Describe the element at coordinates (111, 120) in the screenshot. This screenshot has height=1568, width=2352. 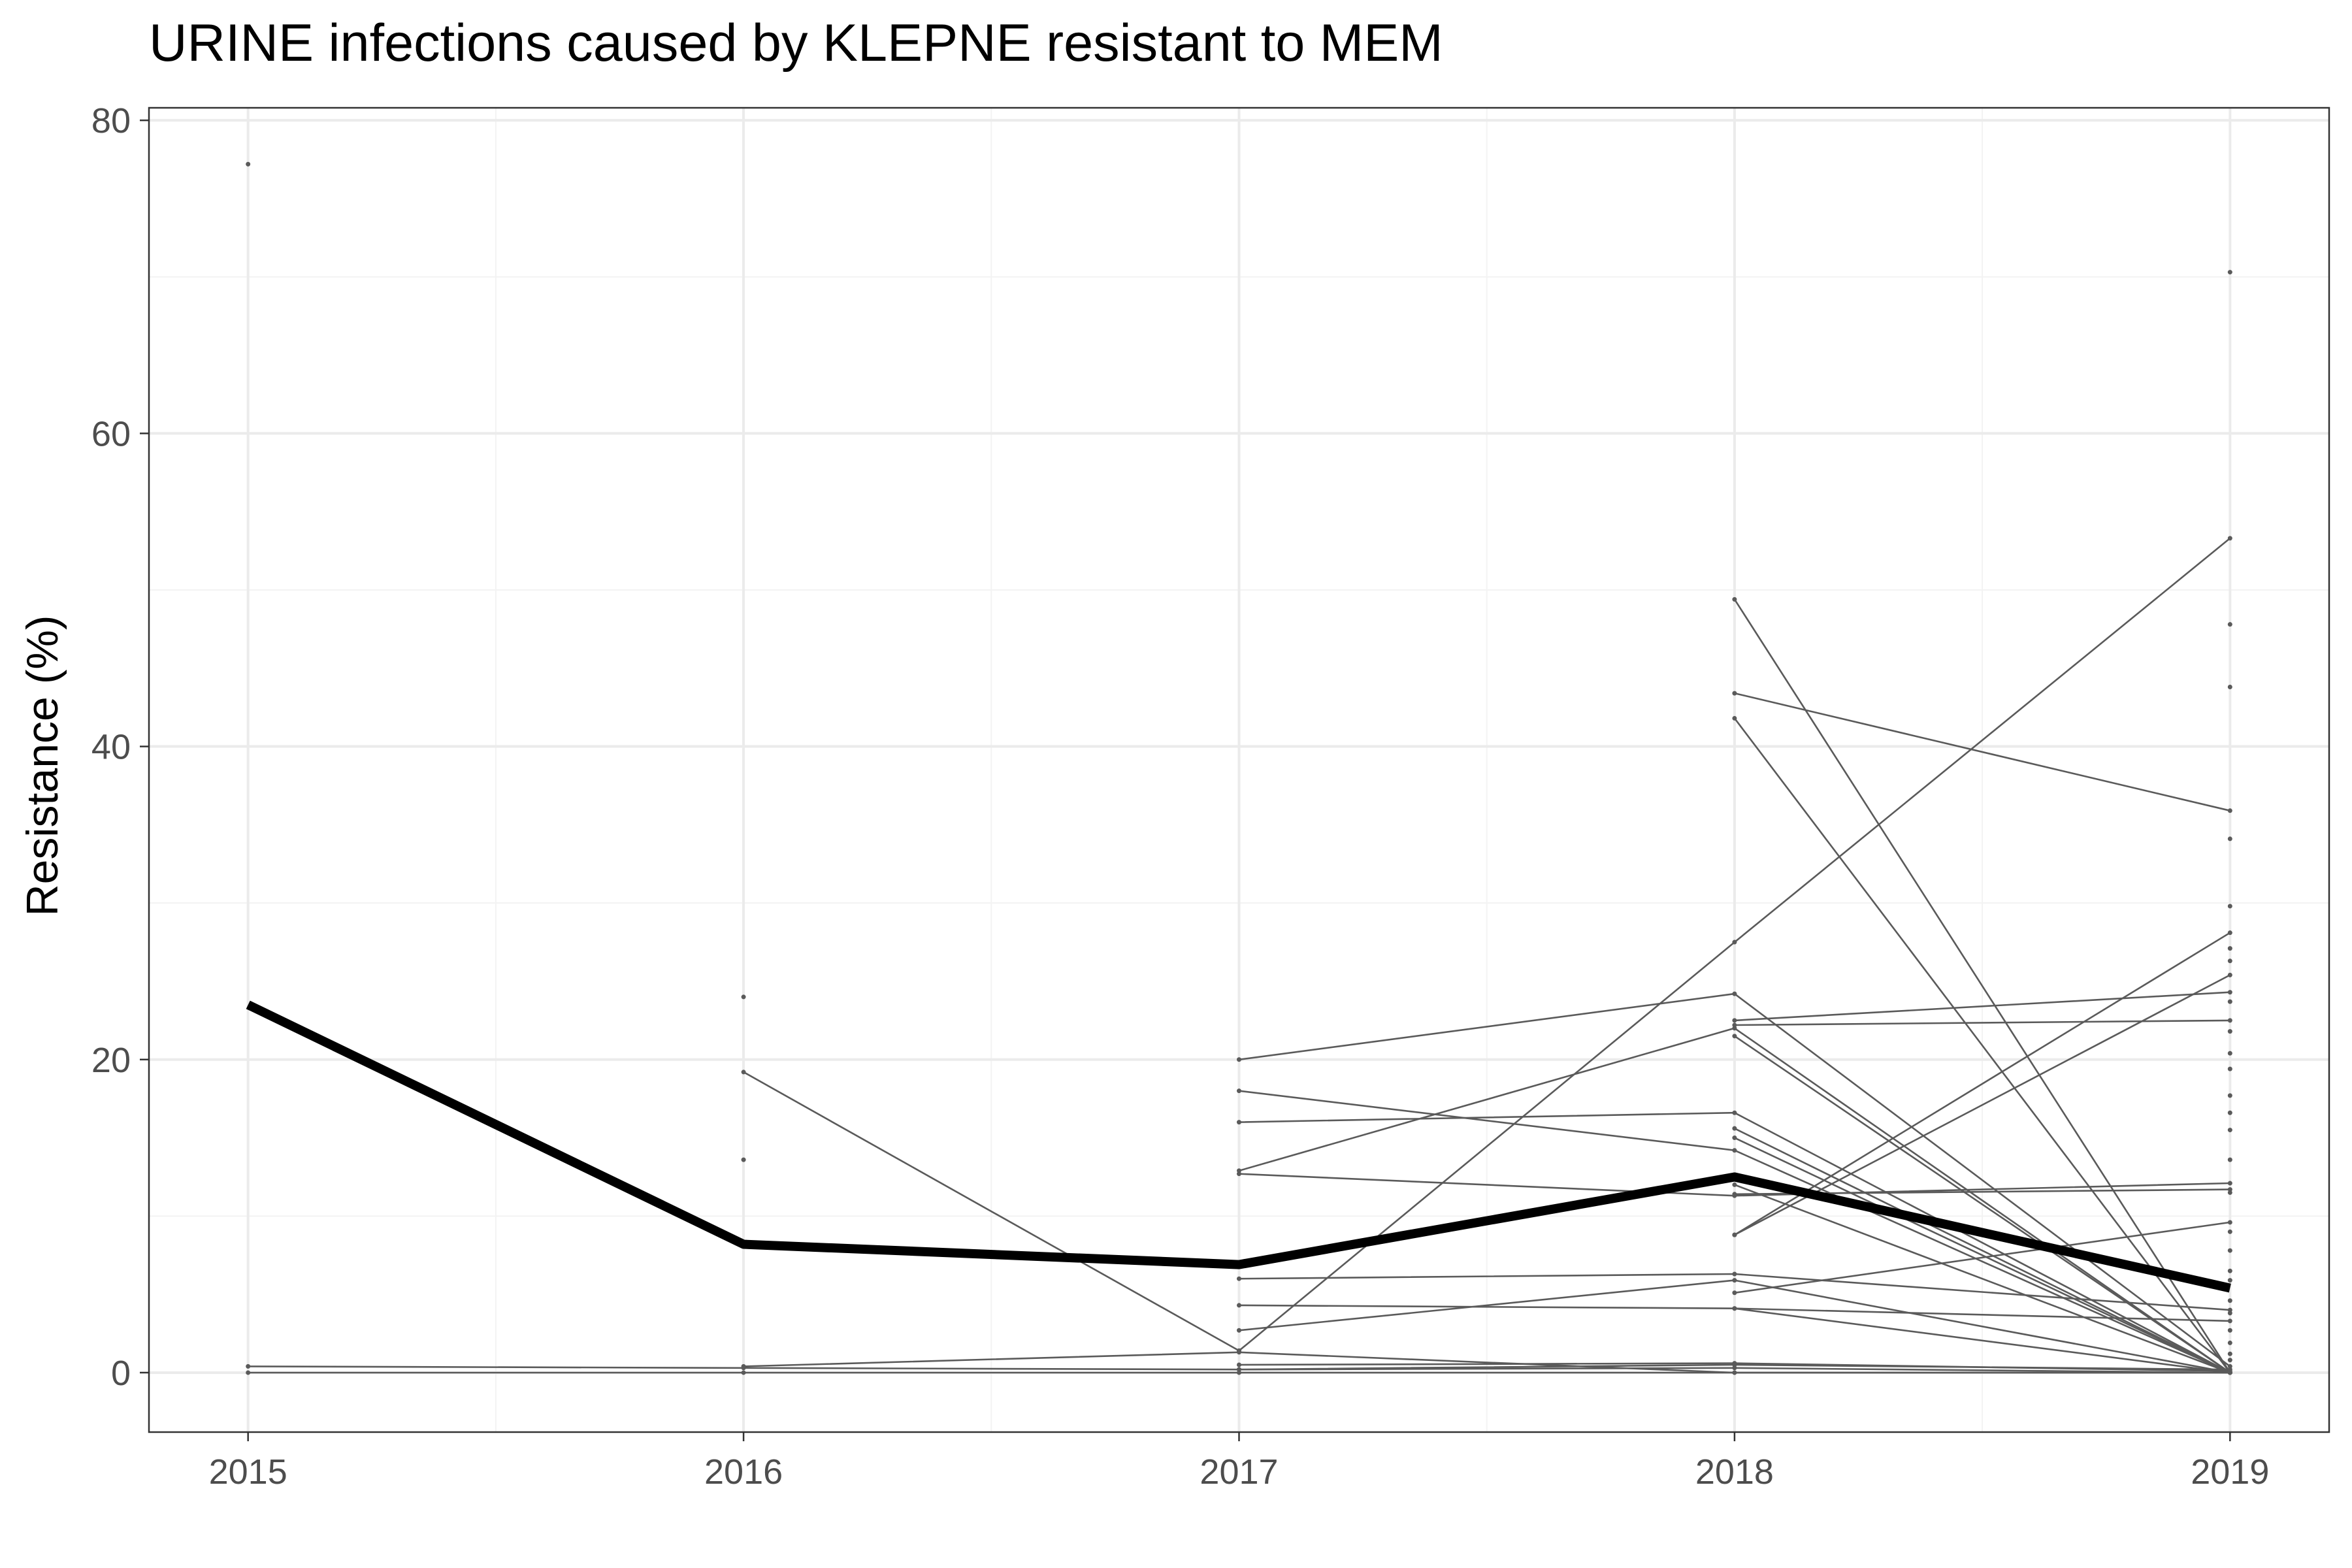
I see `y-tick-label: 80` at that location.